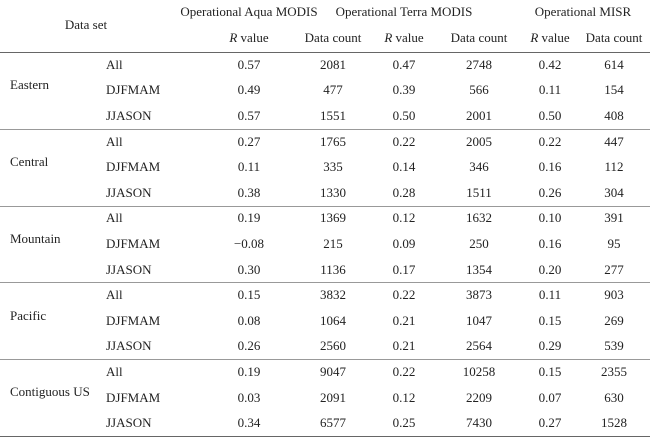 Image resolution: width=650 pixels, height=441 pixels. I want to click on cell: 2005, so click(479, 141).